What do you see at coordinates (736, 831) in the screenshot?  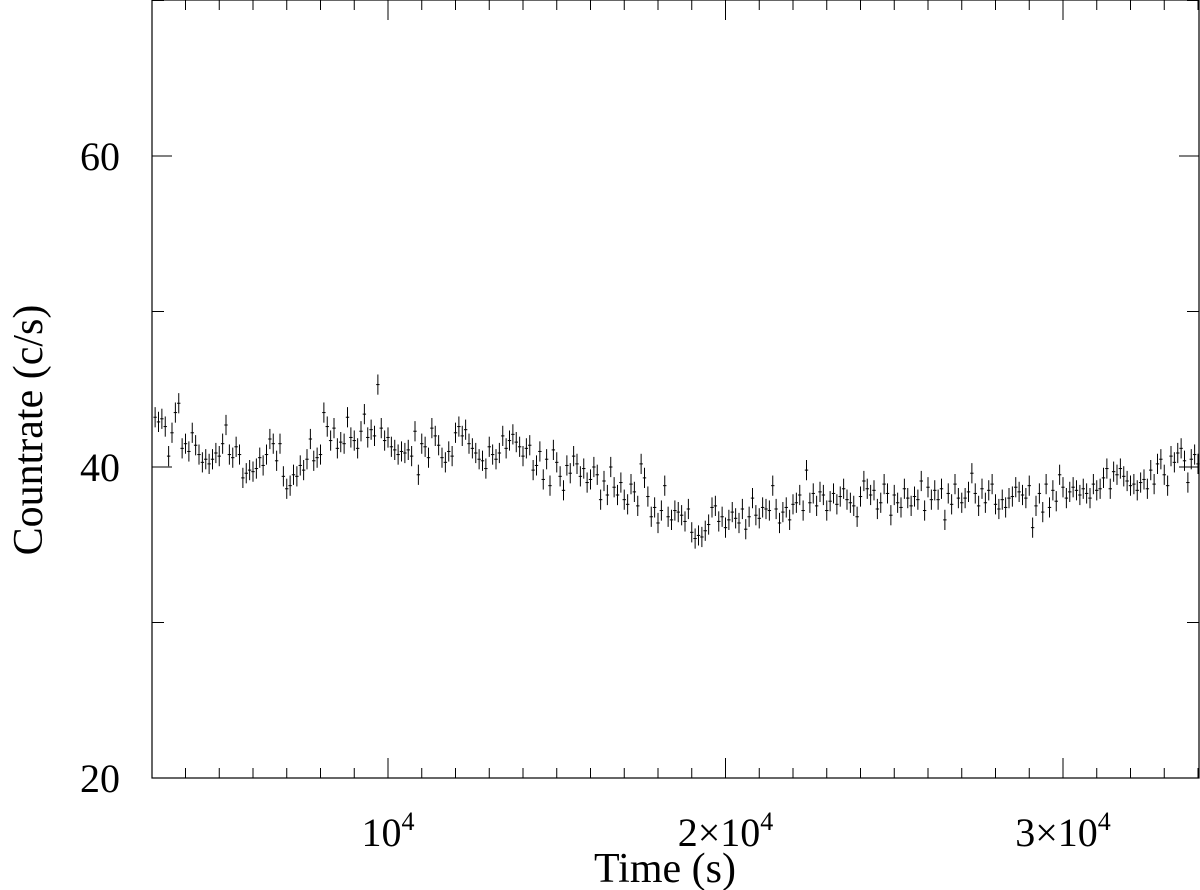 I see `x-tick-labels: 104 2×104 3×10⁴` at bounding box center [736, 831].